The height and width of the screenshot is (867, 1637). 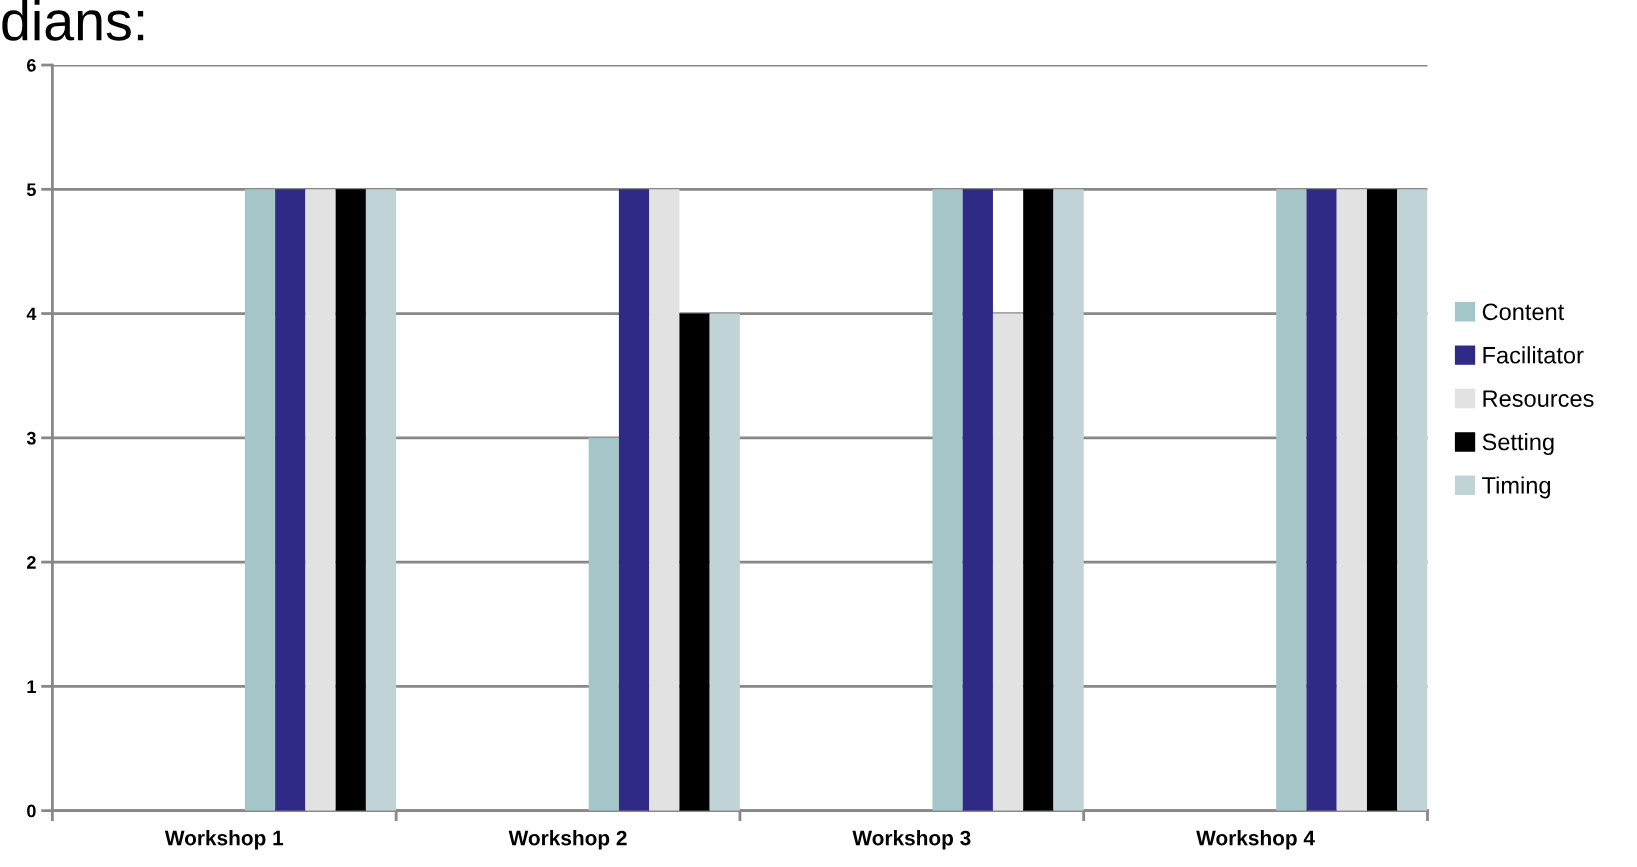 What do you see at coordinates (911, 840) in the screenshot?
I see `x-tick-label: Workshop 3` at bounding box center [911, 840].